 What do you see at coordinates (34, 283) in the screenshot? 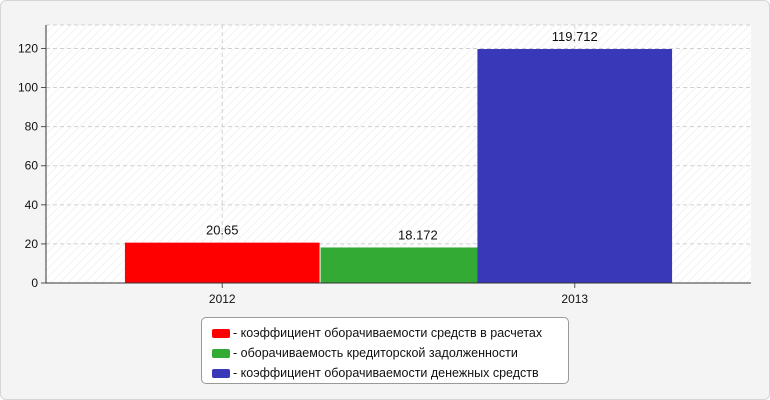
I see `y-tick-label: 0` at bounding box center [34, 283].